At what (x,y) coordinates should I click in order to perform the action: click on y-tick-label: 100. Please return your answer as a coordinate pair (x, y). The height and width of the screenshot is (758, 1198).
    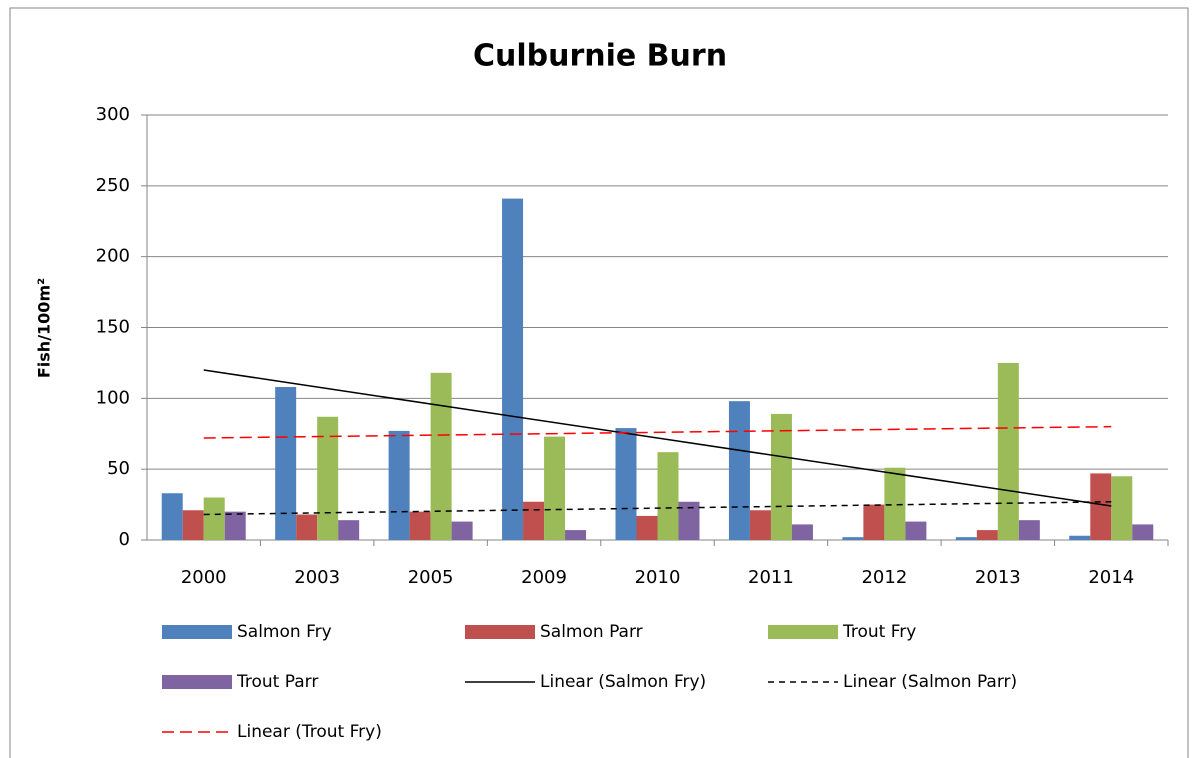
    Looking at the image, I should click on (113, 397).